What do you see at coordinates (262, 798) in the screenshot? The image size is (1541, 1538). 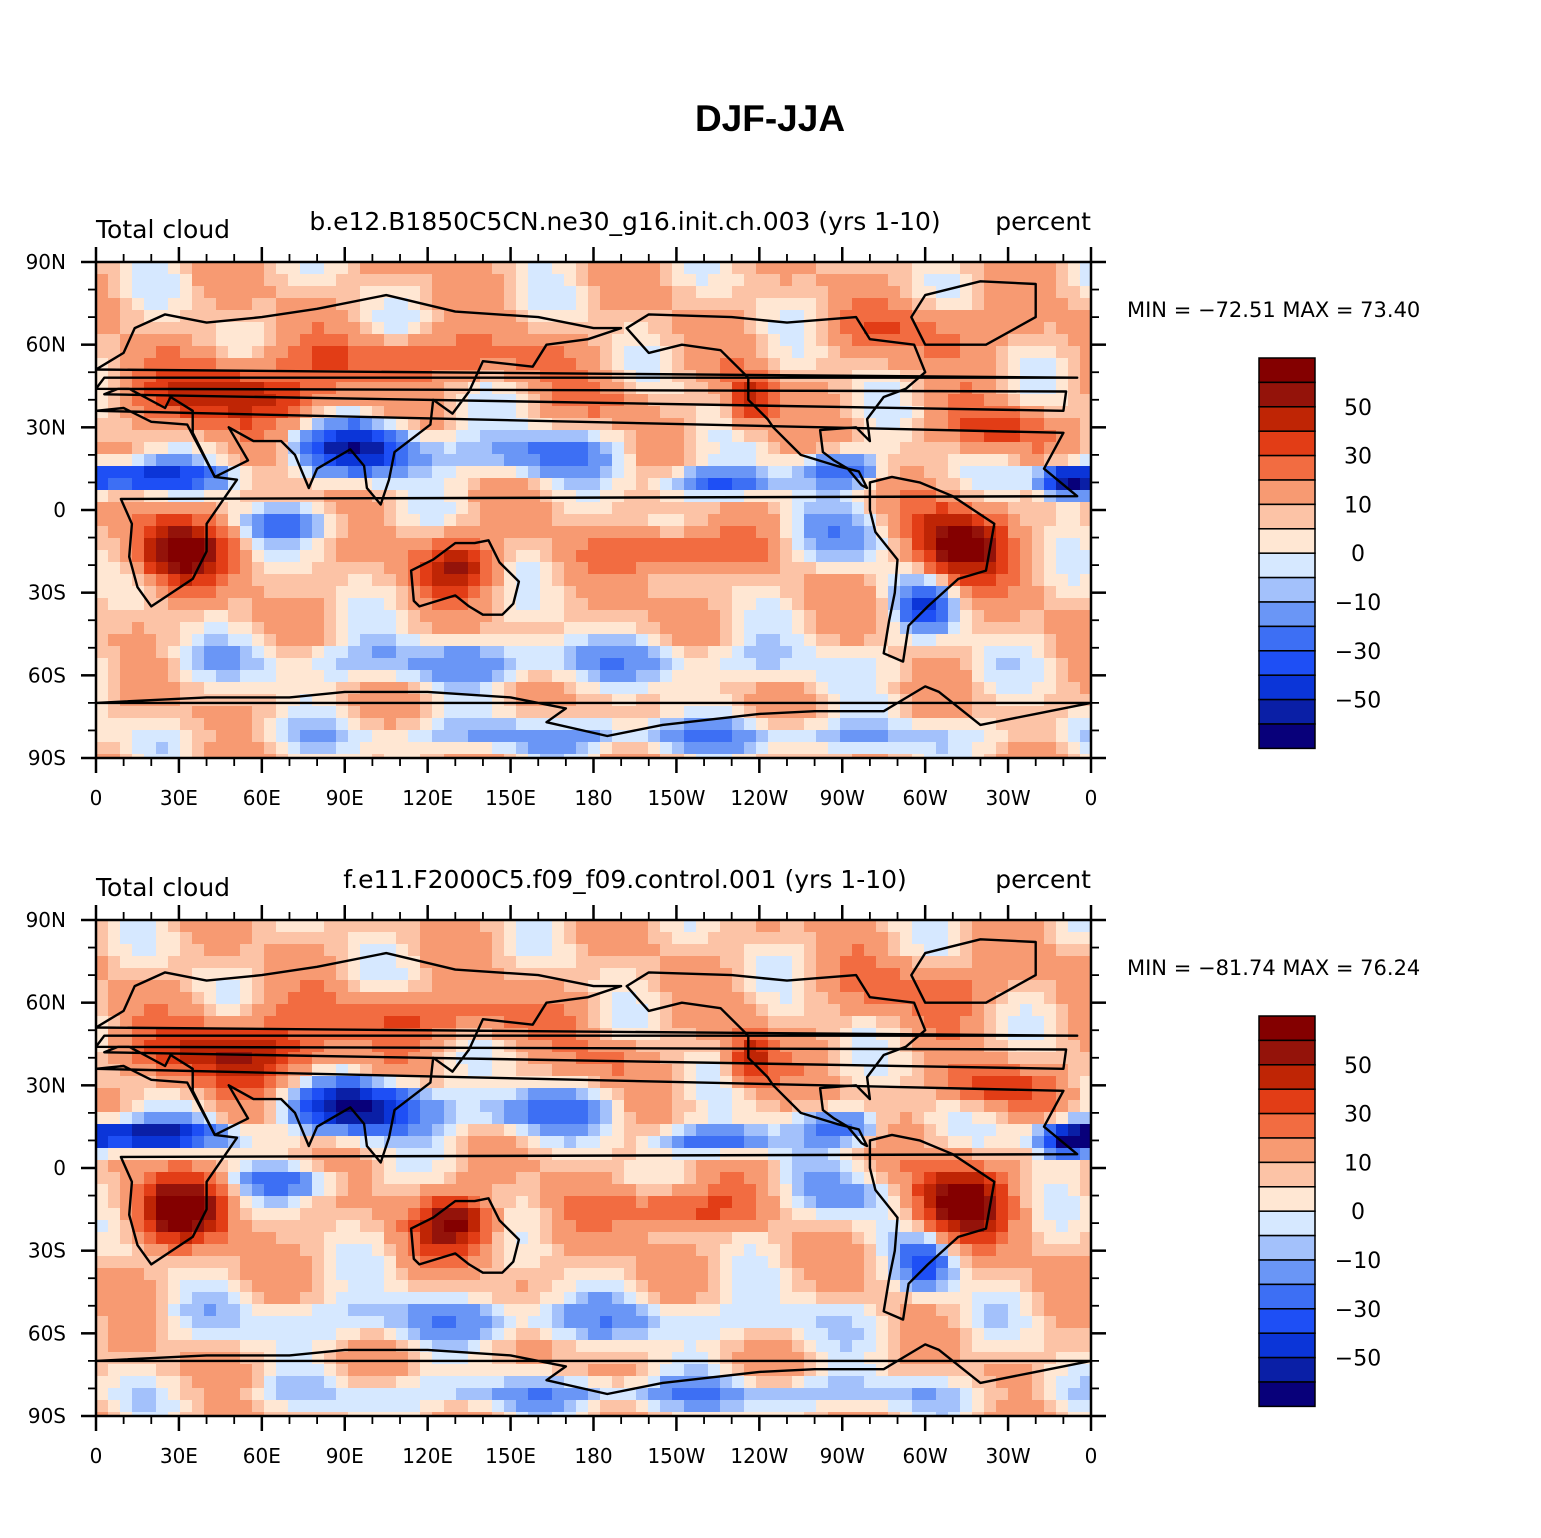 I see `x-tick-label: 60E` at bounding box center [262, 798].